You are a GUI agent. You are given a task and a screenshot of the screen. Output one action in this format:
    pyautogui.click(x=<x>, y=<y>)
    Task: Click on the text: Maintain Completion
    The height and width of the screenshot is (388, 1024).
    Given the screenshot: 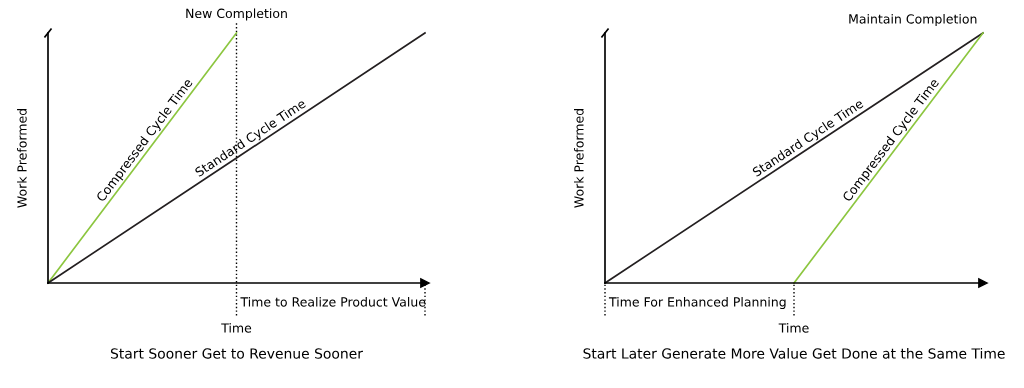 What is the action you would take?
    pyautogui.click(x=913, y=20)
    